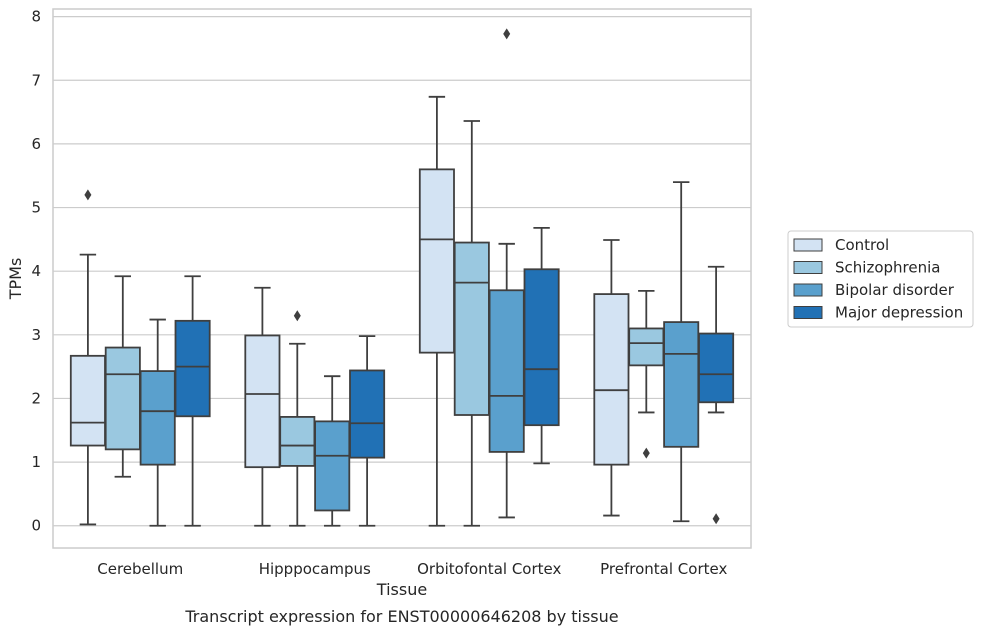 This screenshot has width=983, height=634. I want to click on y-tick-label: 4, so click(36, 271).